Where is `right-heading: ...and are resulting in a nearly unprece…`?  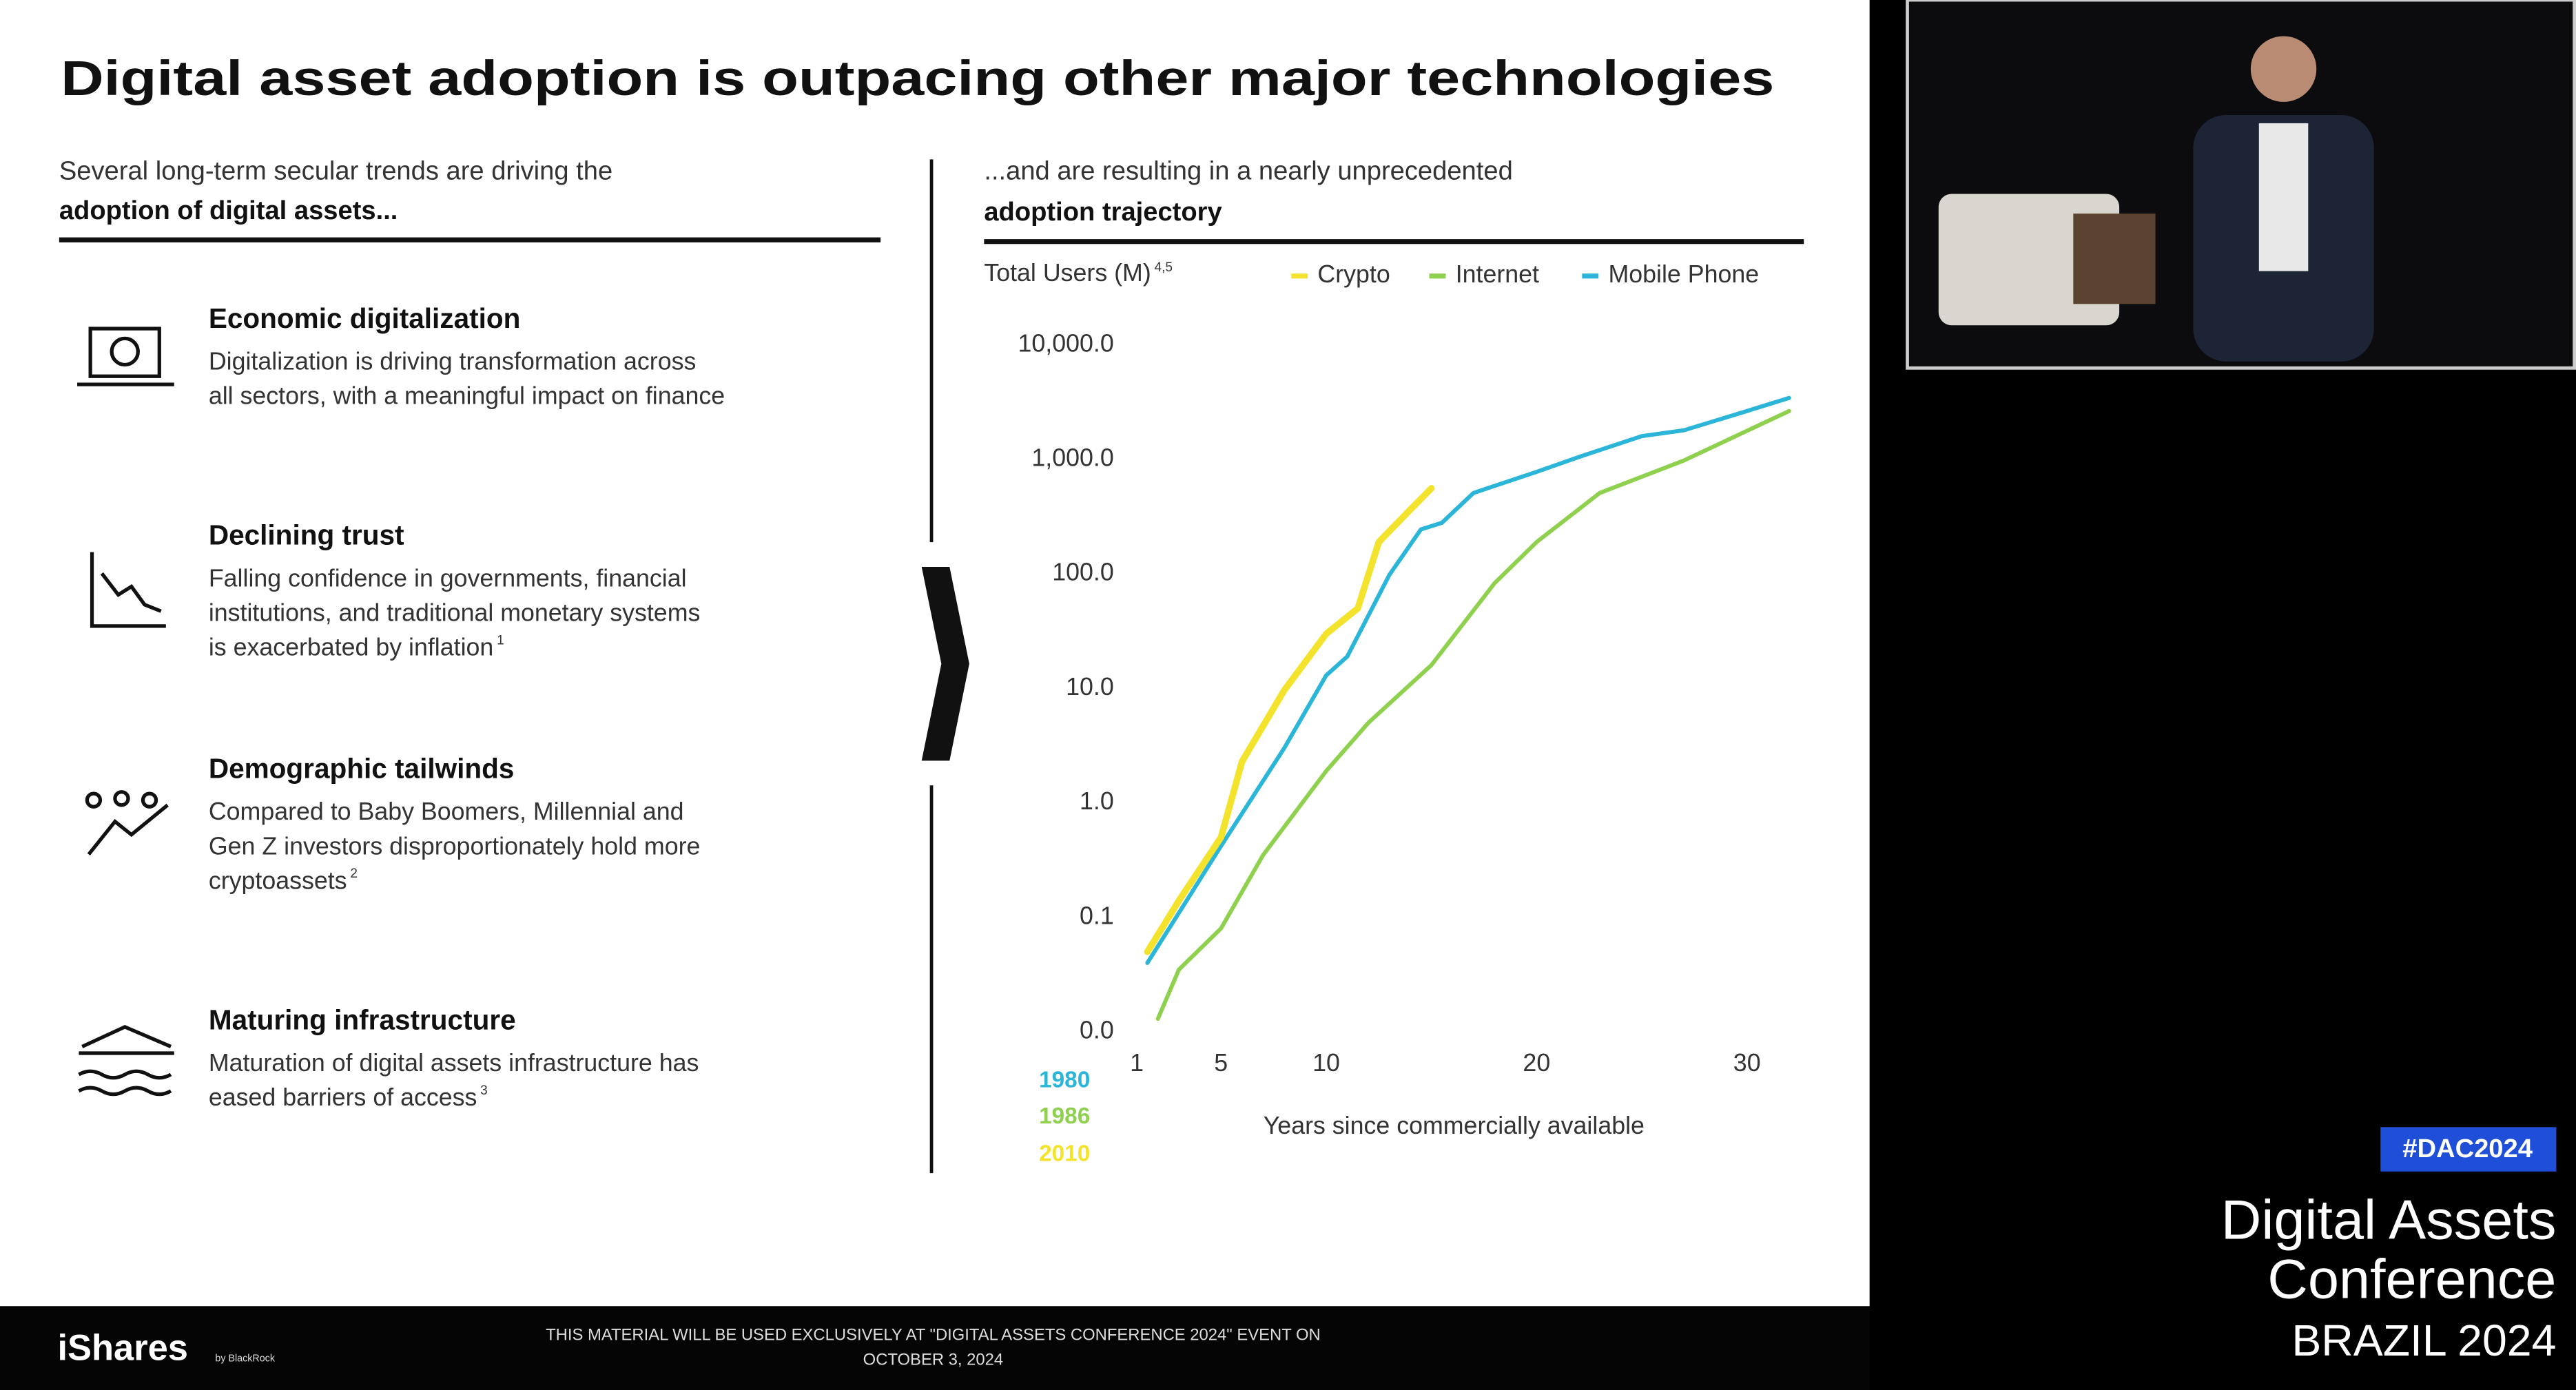 right-heading: ...and are resulting in a nearly unprece… is located at coordinates (1248, 171).